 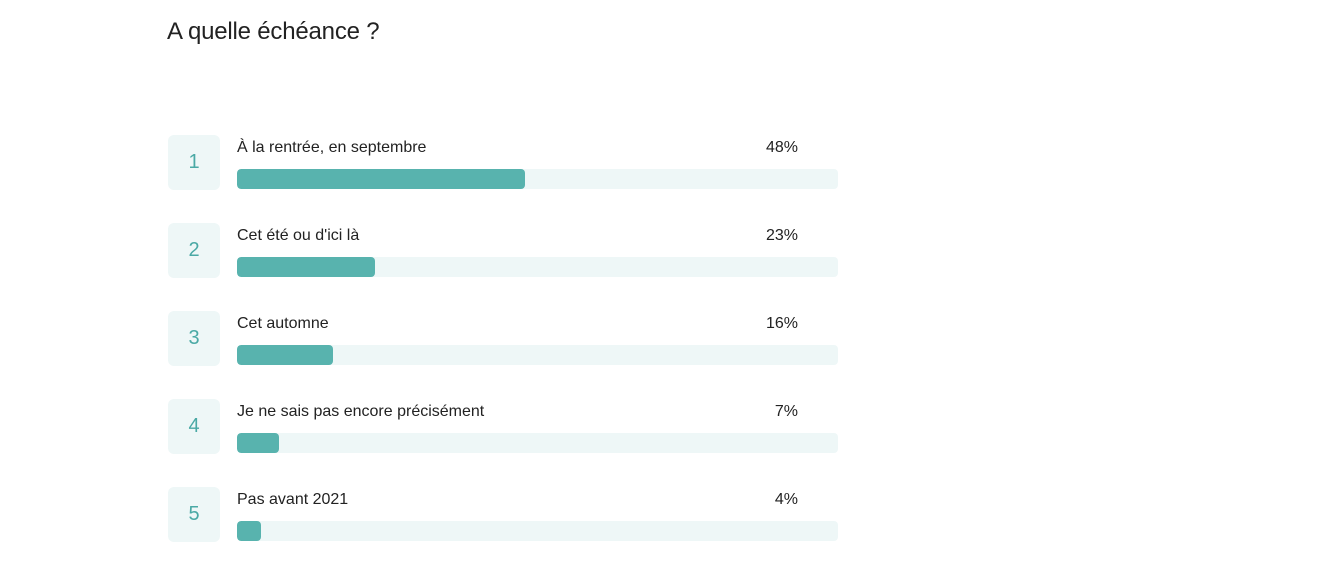 What do you see at coordinates (283, 323) in the screenshot?
I see `answer-label: Cet automne` at bounding box center [283, 323].